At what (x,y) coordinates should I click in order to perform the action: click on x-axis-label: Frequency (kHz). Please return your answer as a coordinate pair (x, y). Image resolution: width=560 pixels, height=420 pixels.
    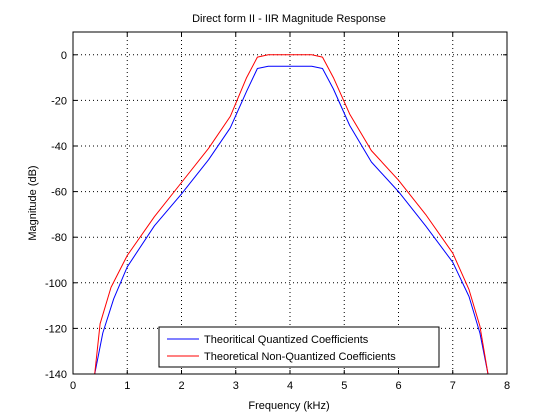
    Looking at the image, I should click on (288, 406).